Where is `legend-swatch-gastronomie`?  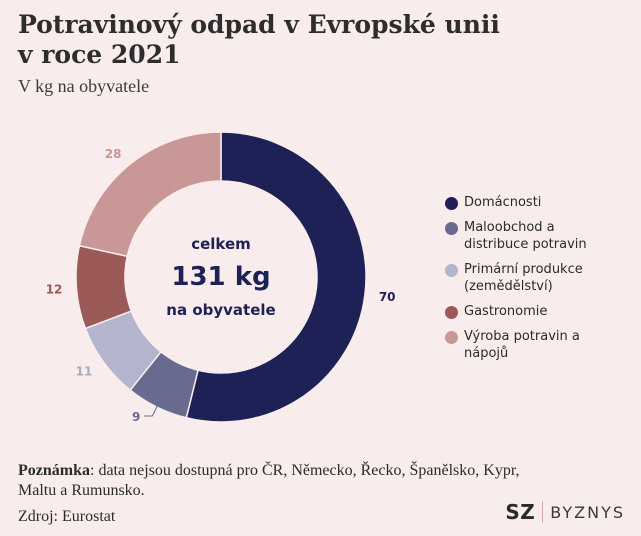 legend-swatch-gastronomie is located at coordinates (451, 312).